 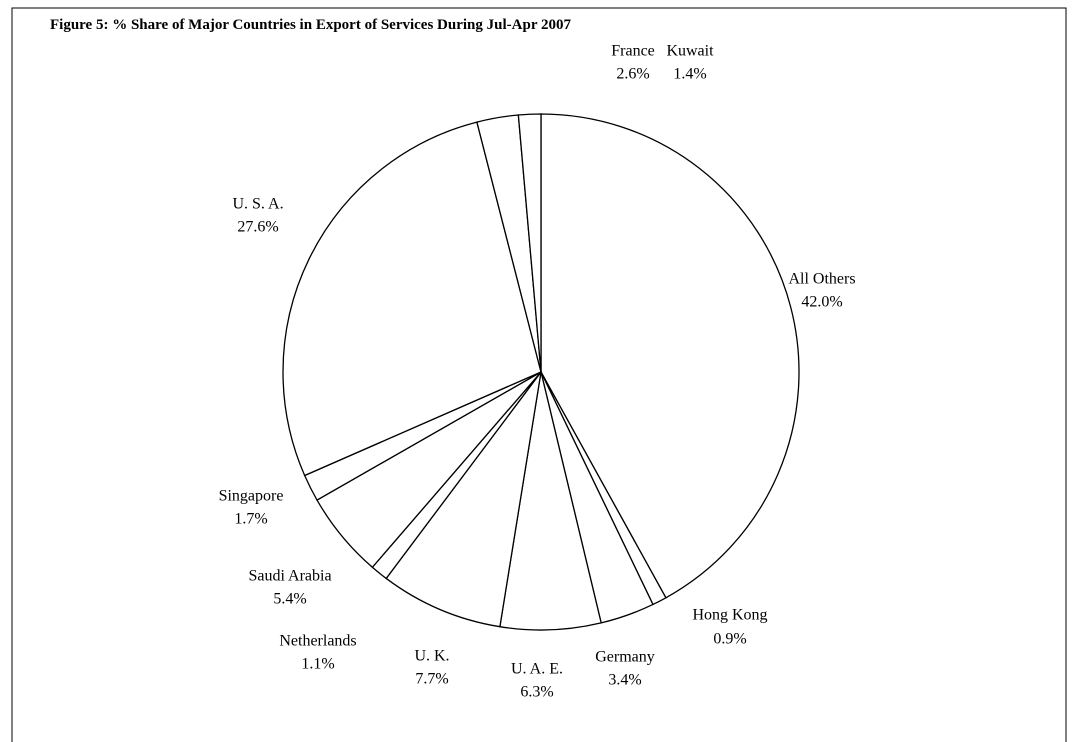 I want to click on value-label: 27.6%, so click(x=257, y=227).